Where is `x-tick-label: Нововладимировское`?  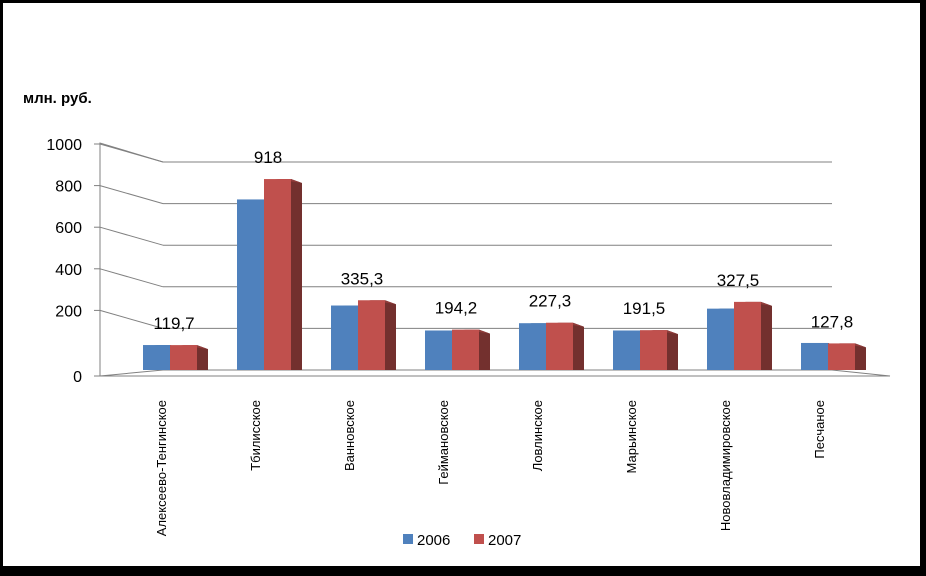
x-tick-label: Нововладимировское is located at coordinates (725, 465).